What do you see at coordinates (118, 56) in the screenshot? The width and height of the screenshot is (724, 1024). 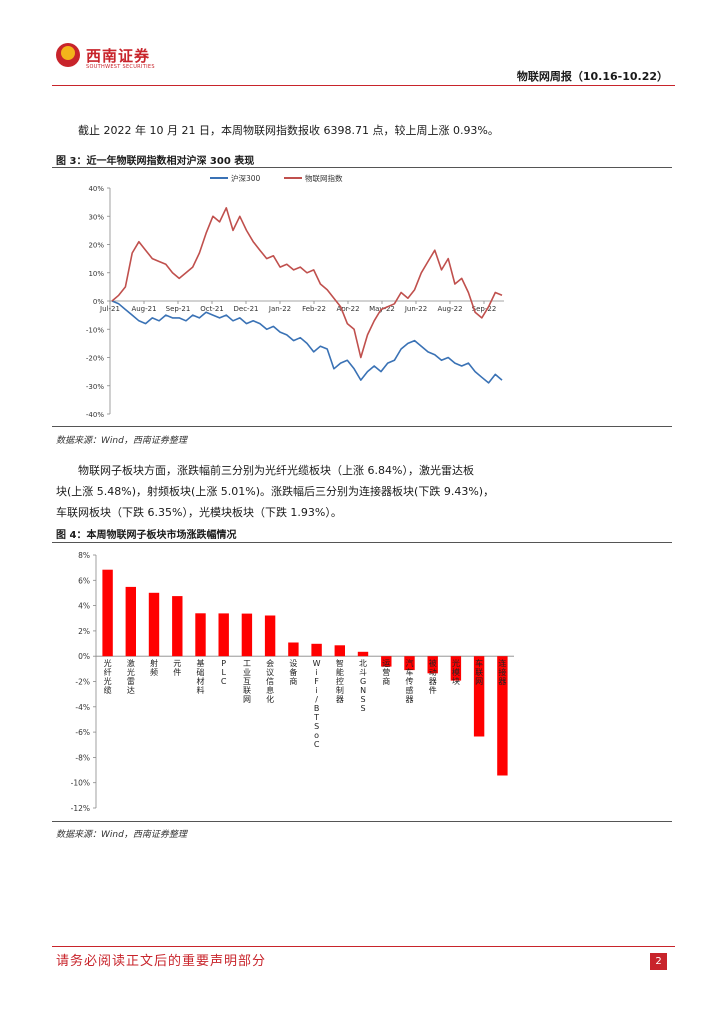 I see `logo-name: 西南证券` at bounding box center [118, 56].